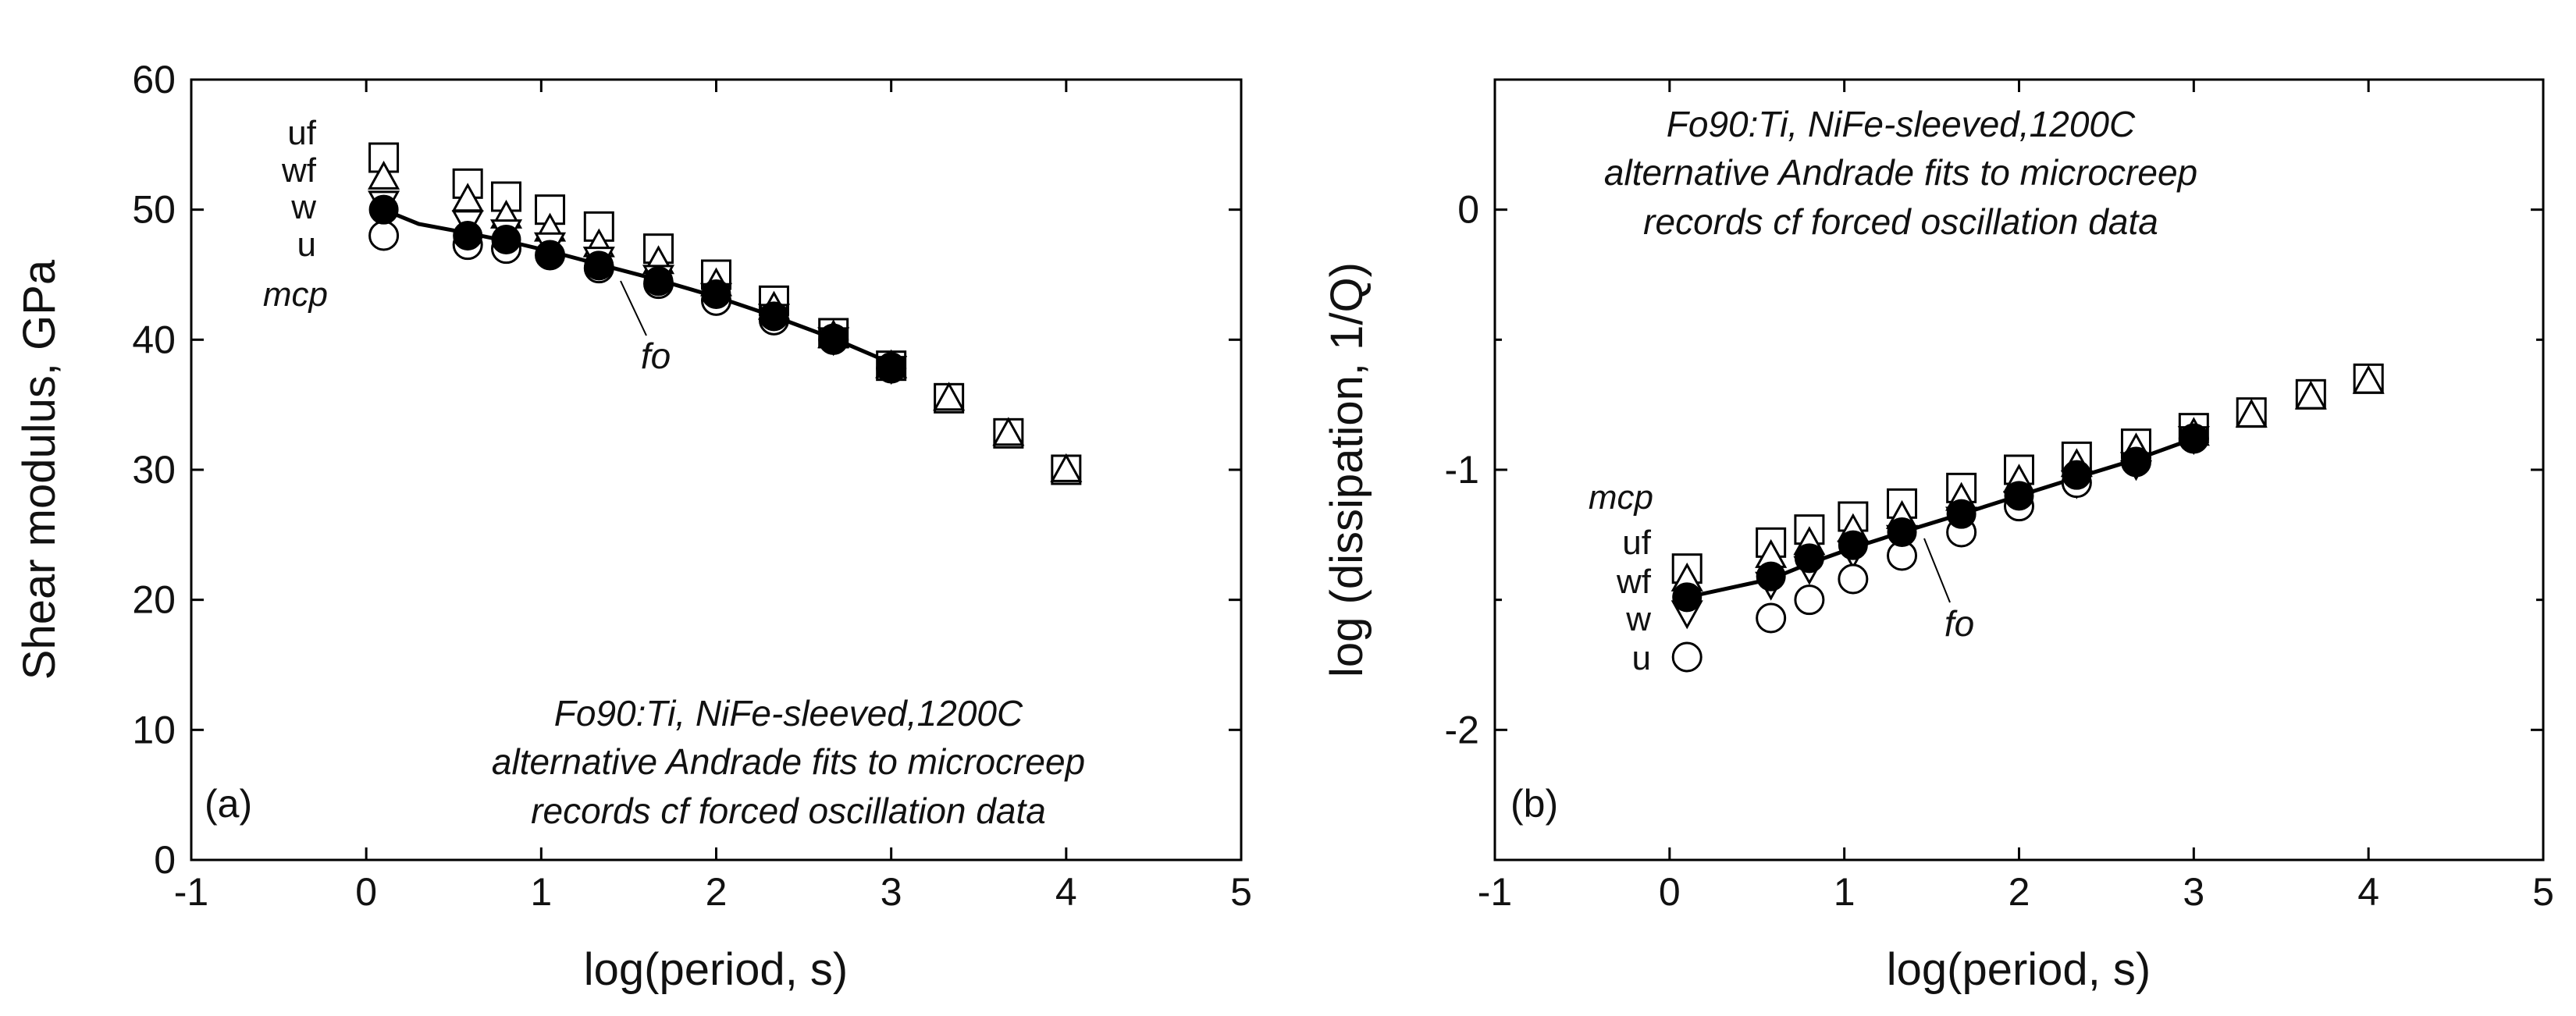 This screenshot has height=1016, width=2576. What do you see at coordinates (228, 804) in the screenshot?
I see `panel-a-panel-label: (a)` at bounding box center [228, 804].